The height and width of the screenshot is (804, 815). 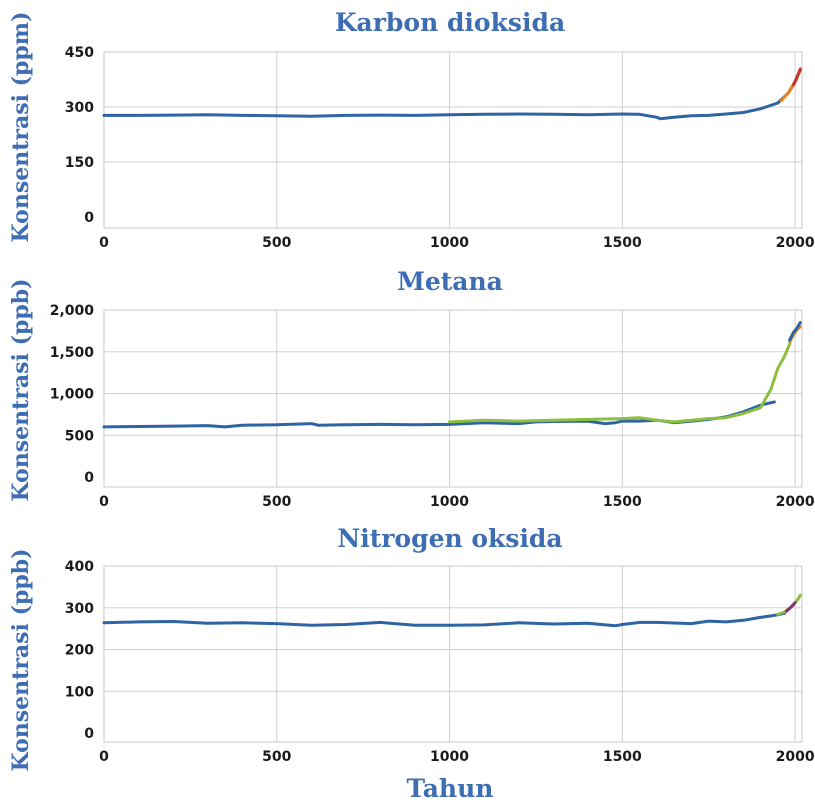 What do you see at coordinates (21, 659) in the screenshot?
I see `panel-3-ylabel: Konsentrasi (ppb)` at bounding box center [21, 659].